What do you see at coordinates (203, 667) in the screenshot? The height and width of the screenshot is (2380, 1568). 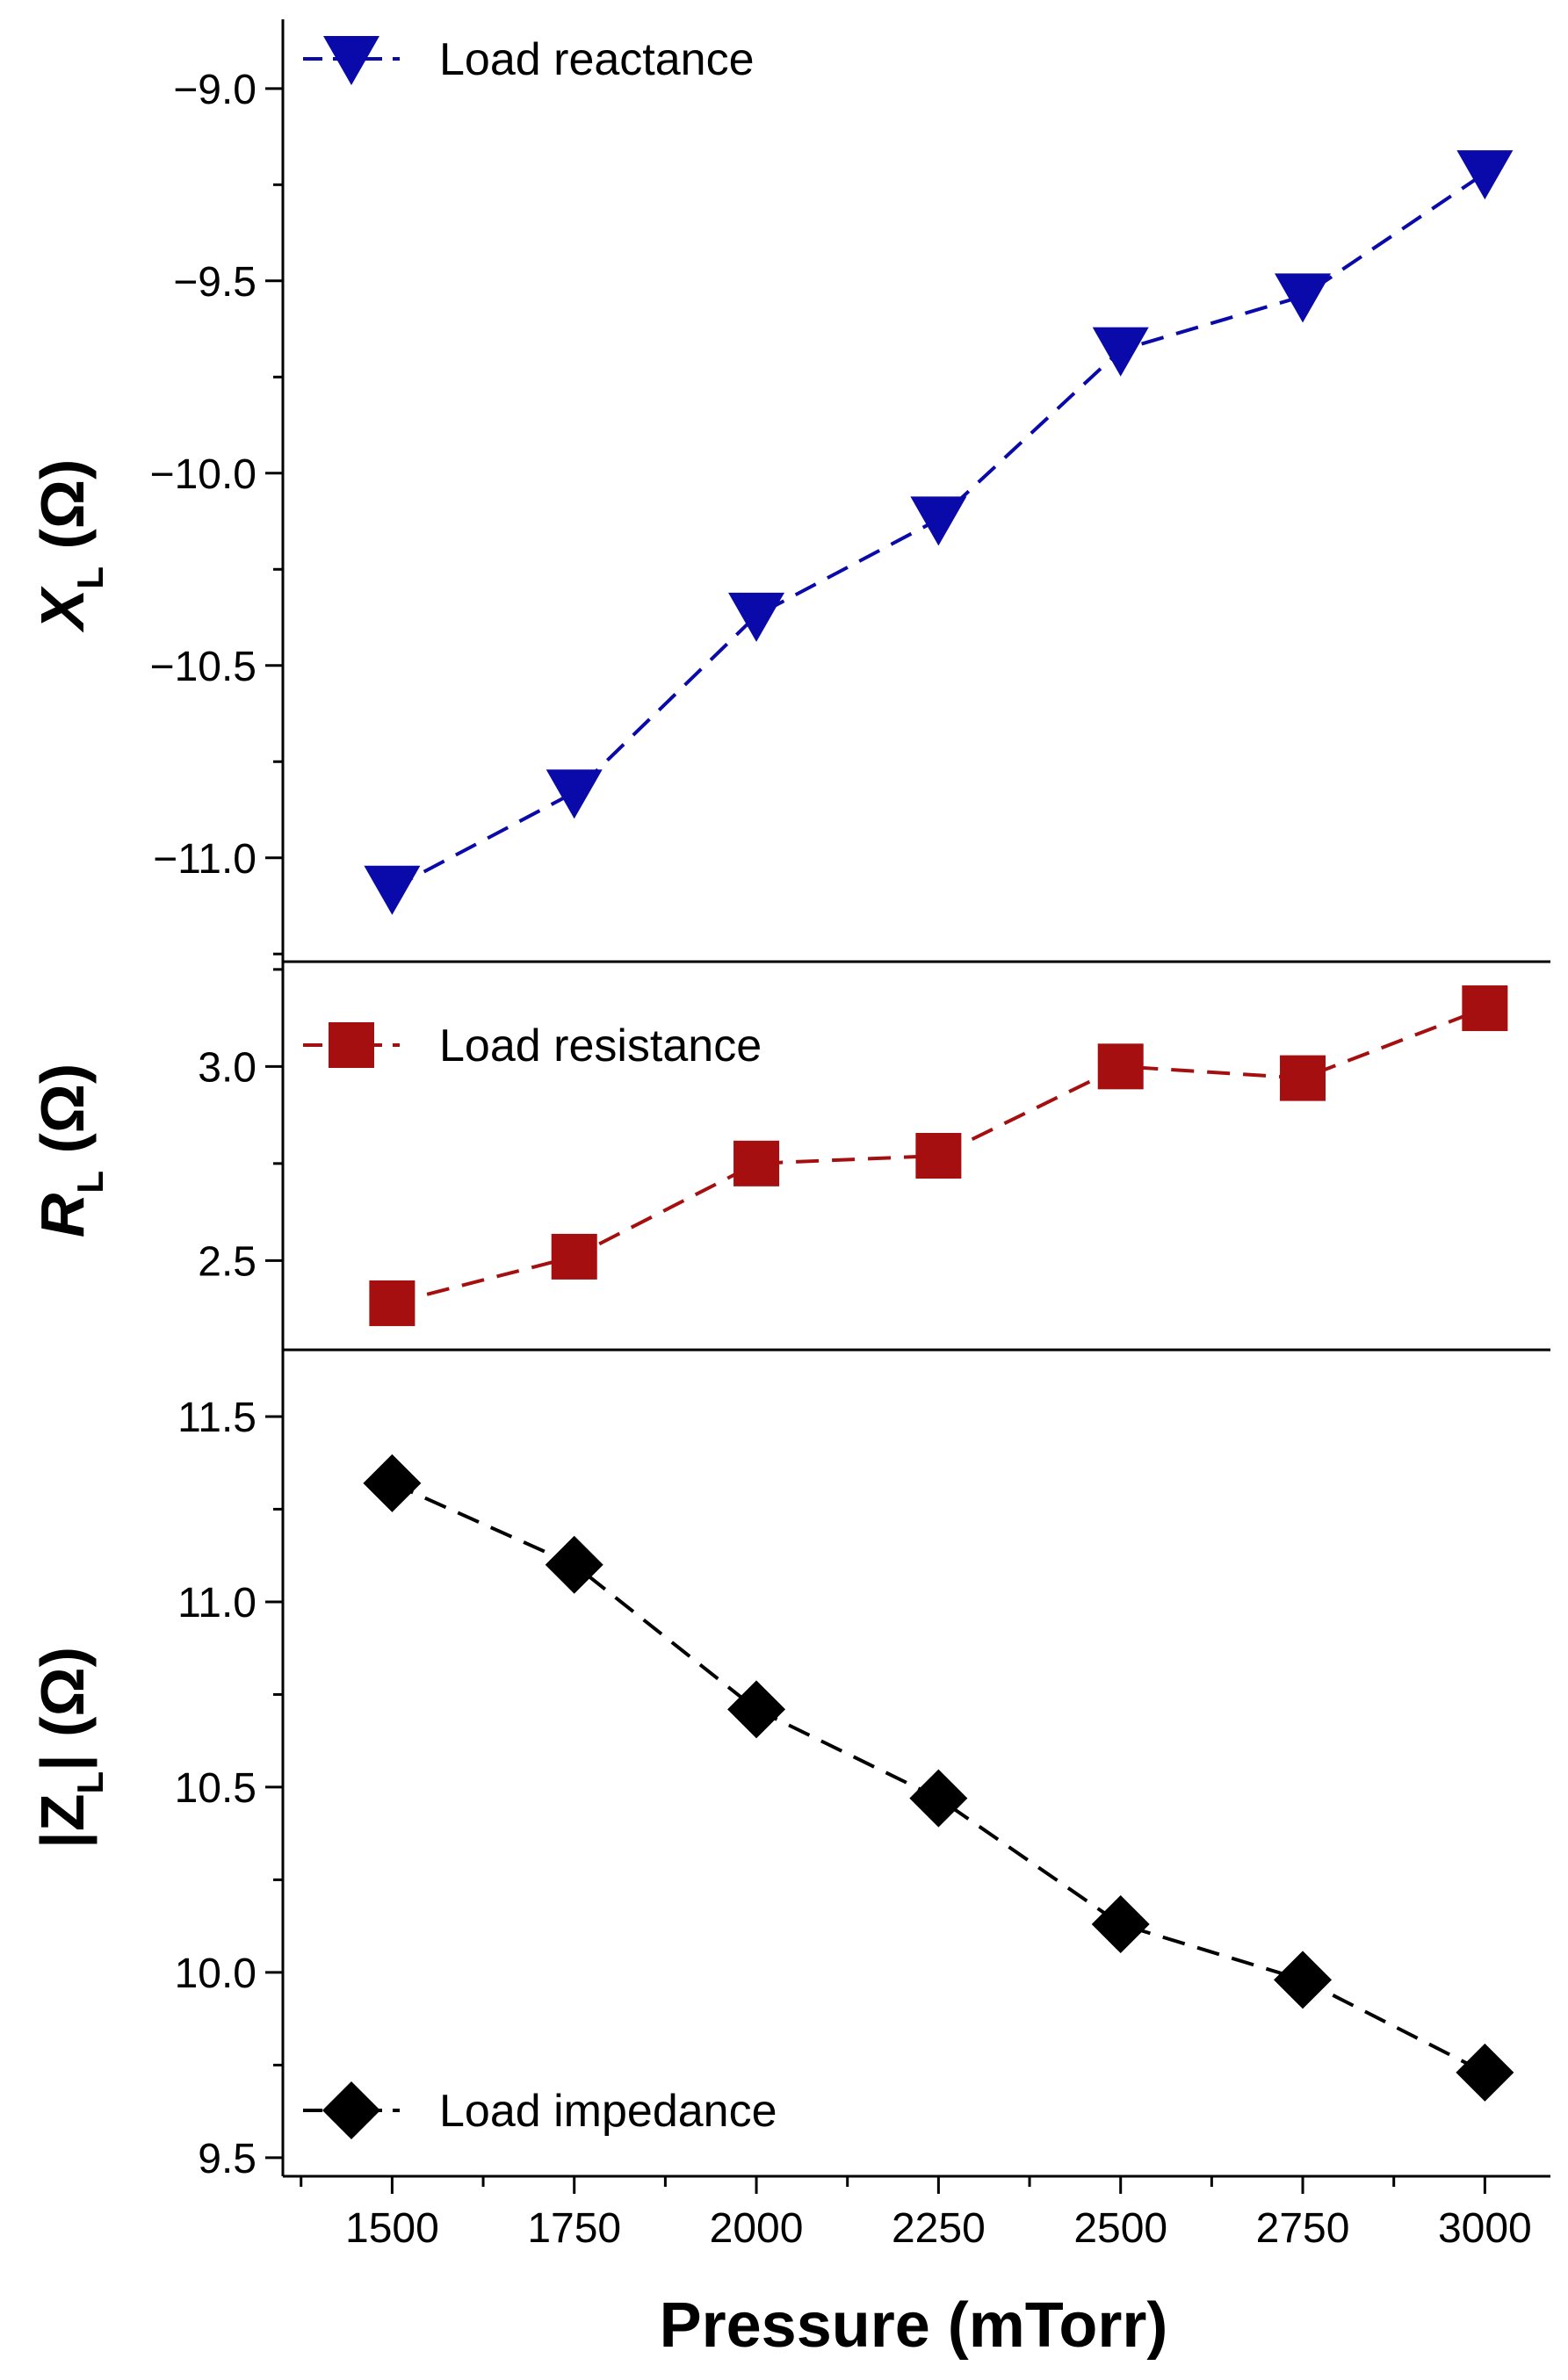 I see `y-tick-label: −10.5` at bounding box center [203, 667].